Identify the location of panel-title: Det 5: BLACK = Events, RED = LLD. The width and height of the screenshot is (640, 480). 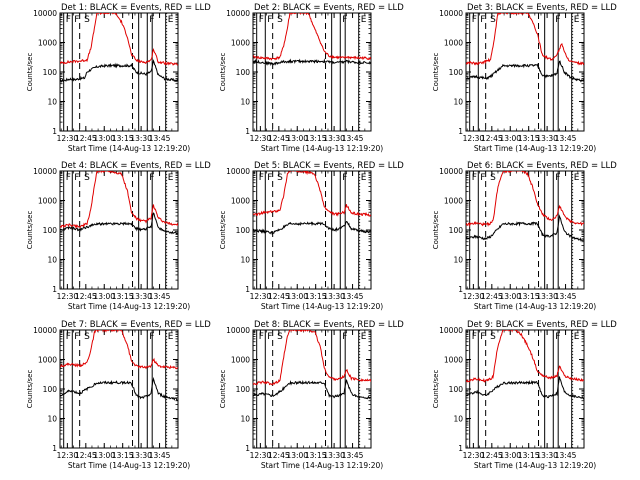
(329, 166).